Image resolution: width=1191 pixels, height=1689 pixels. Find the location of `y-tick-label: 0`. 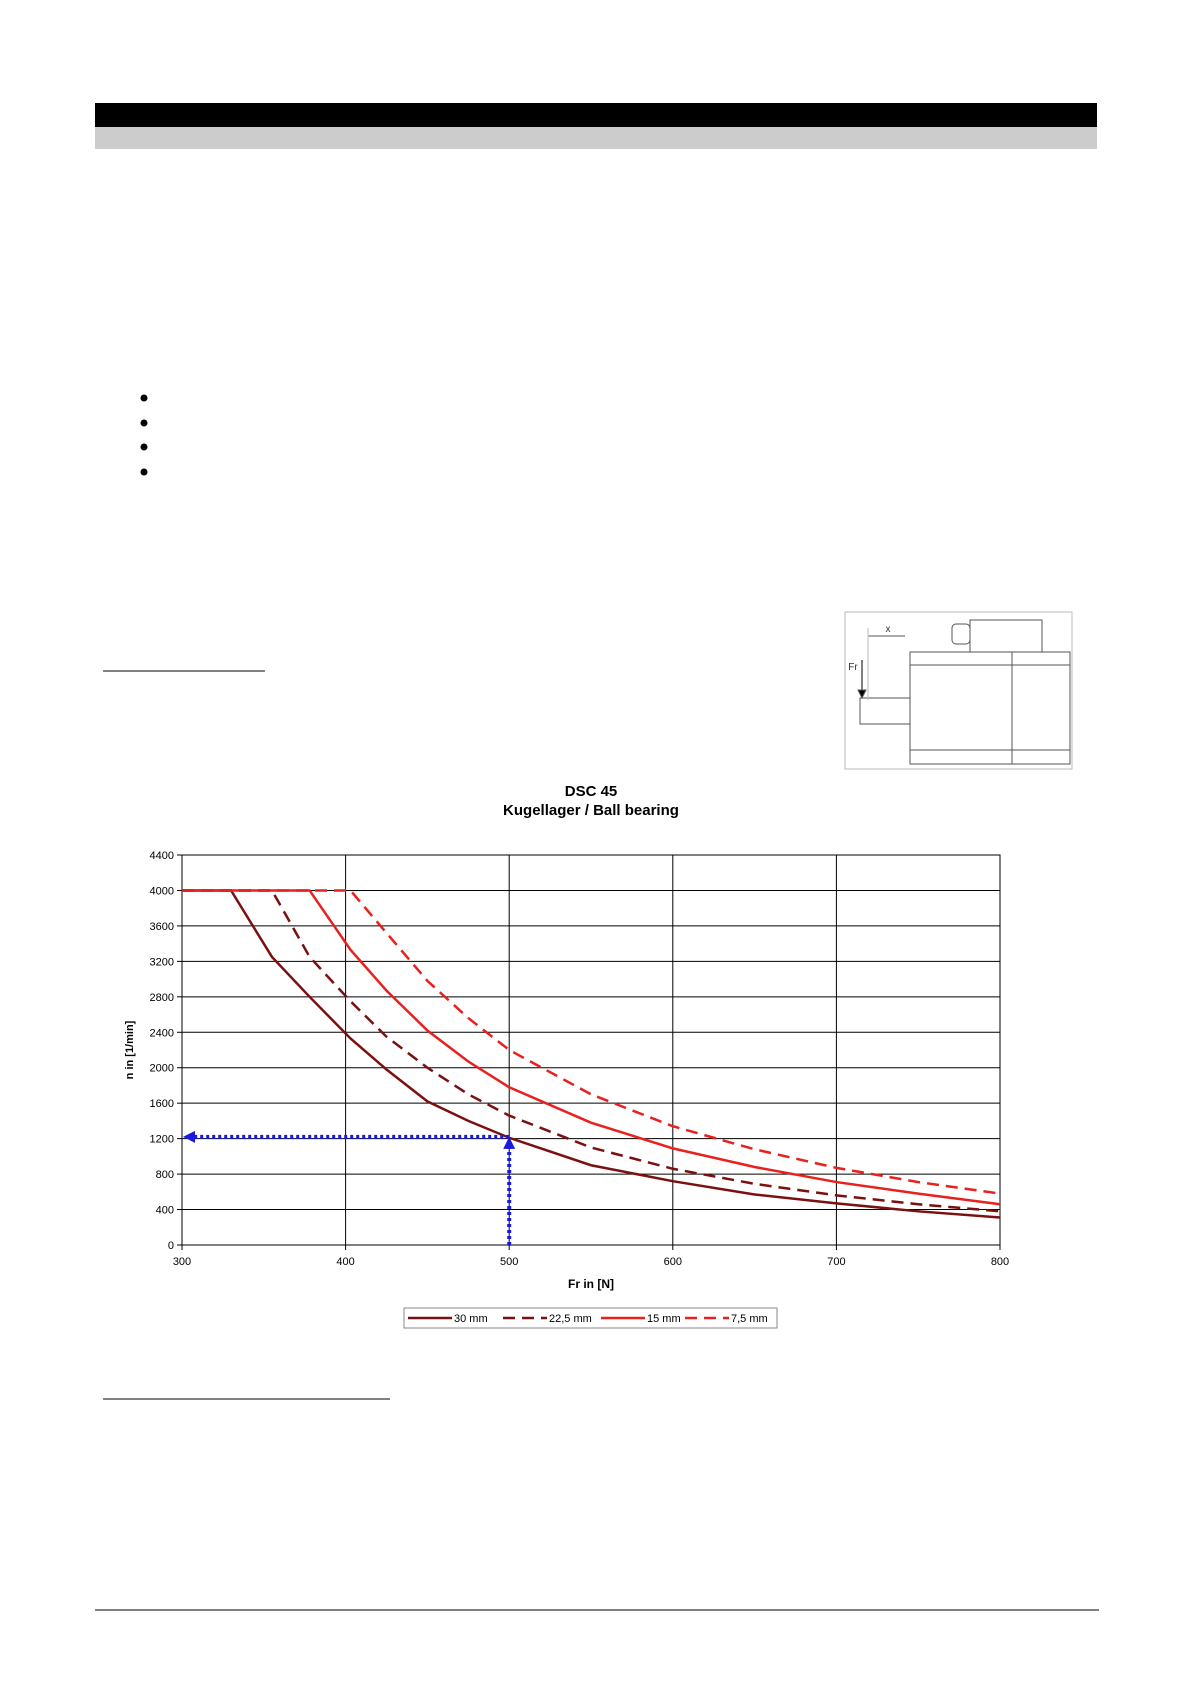

y-tick-label: 0 is located at coordinates (171, 1246).